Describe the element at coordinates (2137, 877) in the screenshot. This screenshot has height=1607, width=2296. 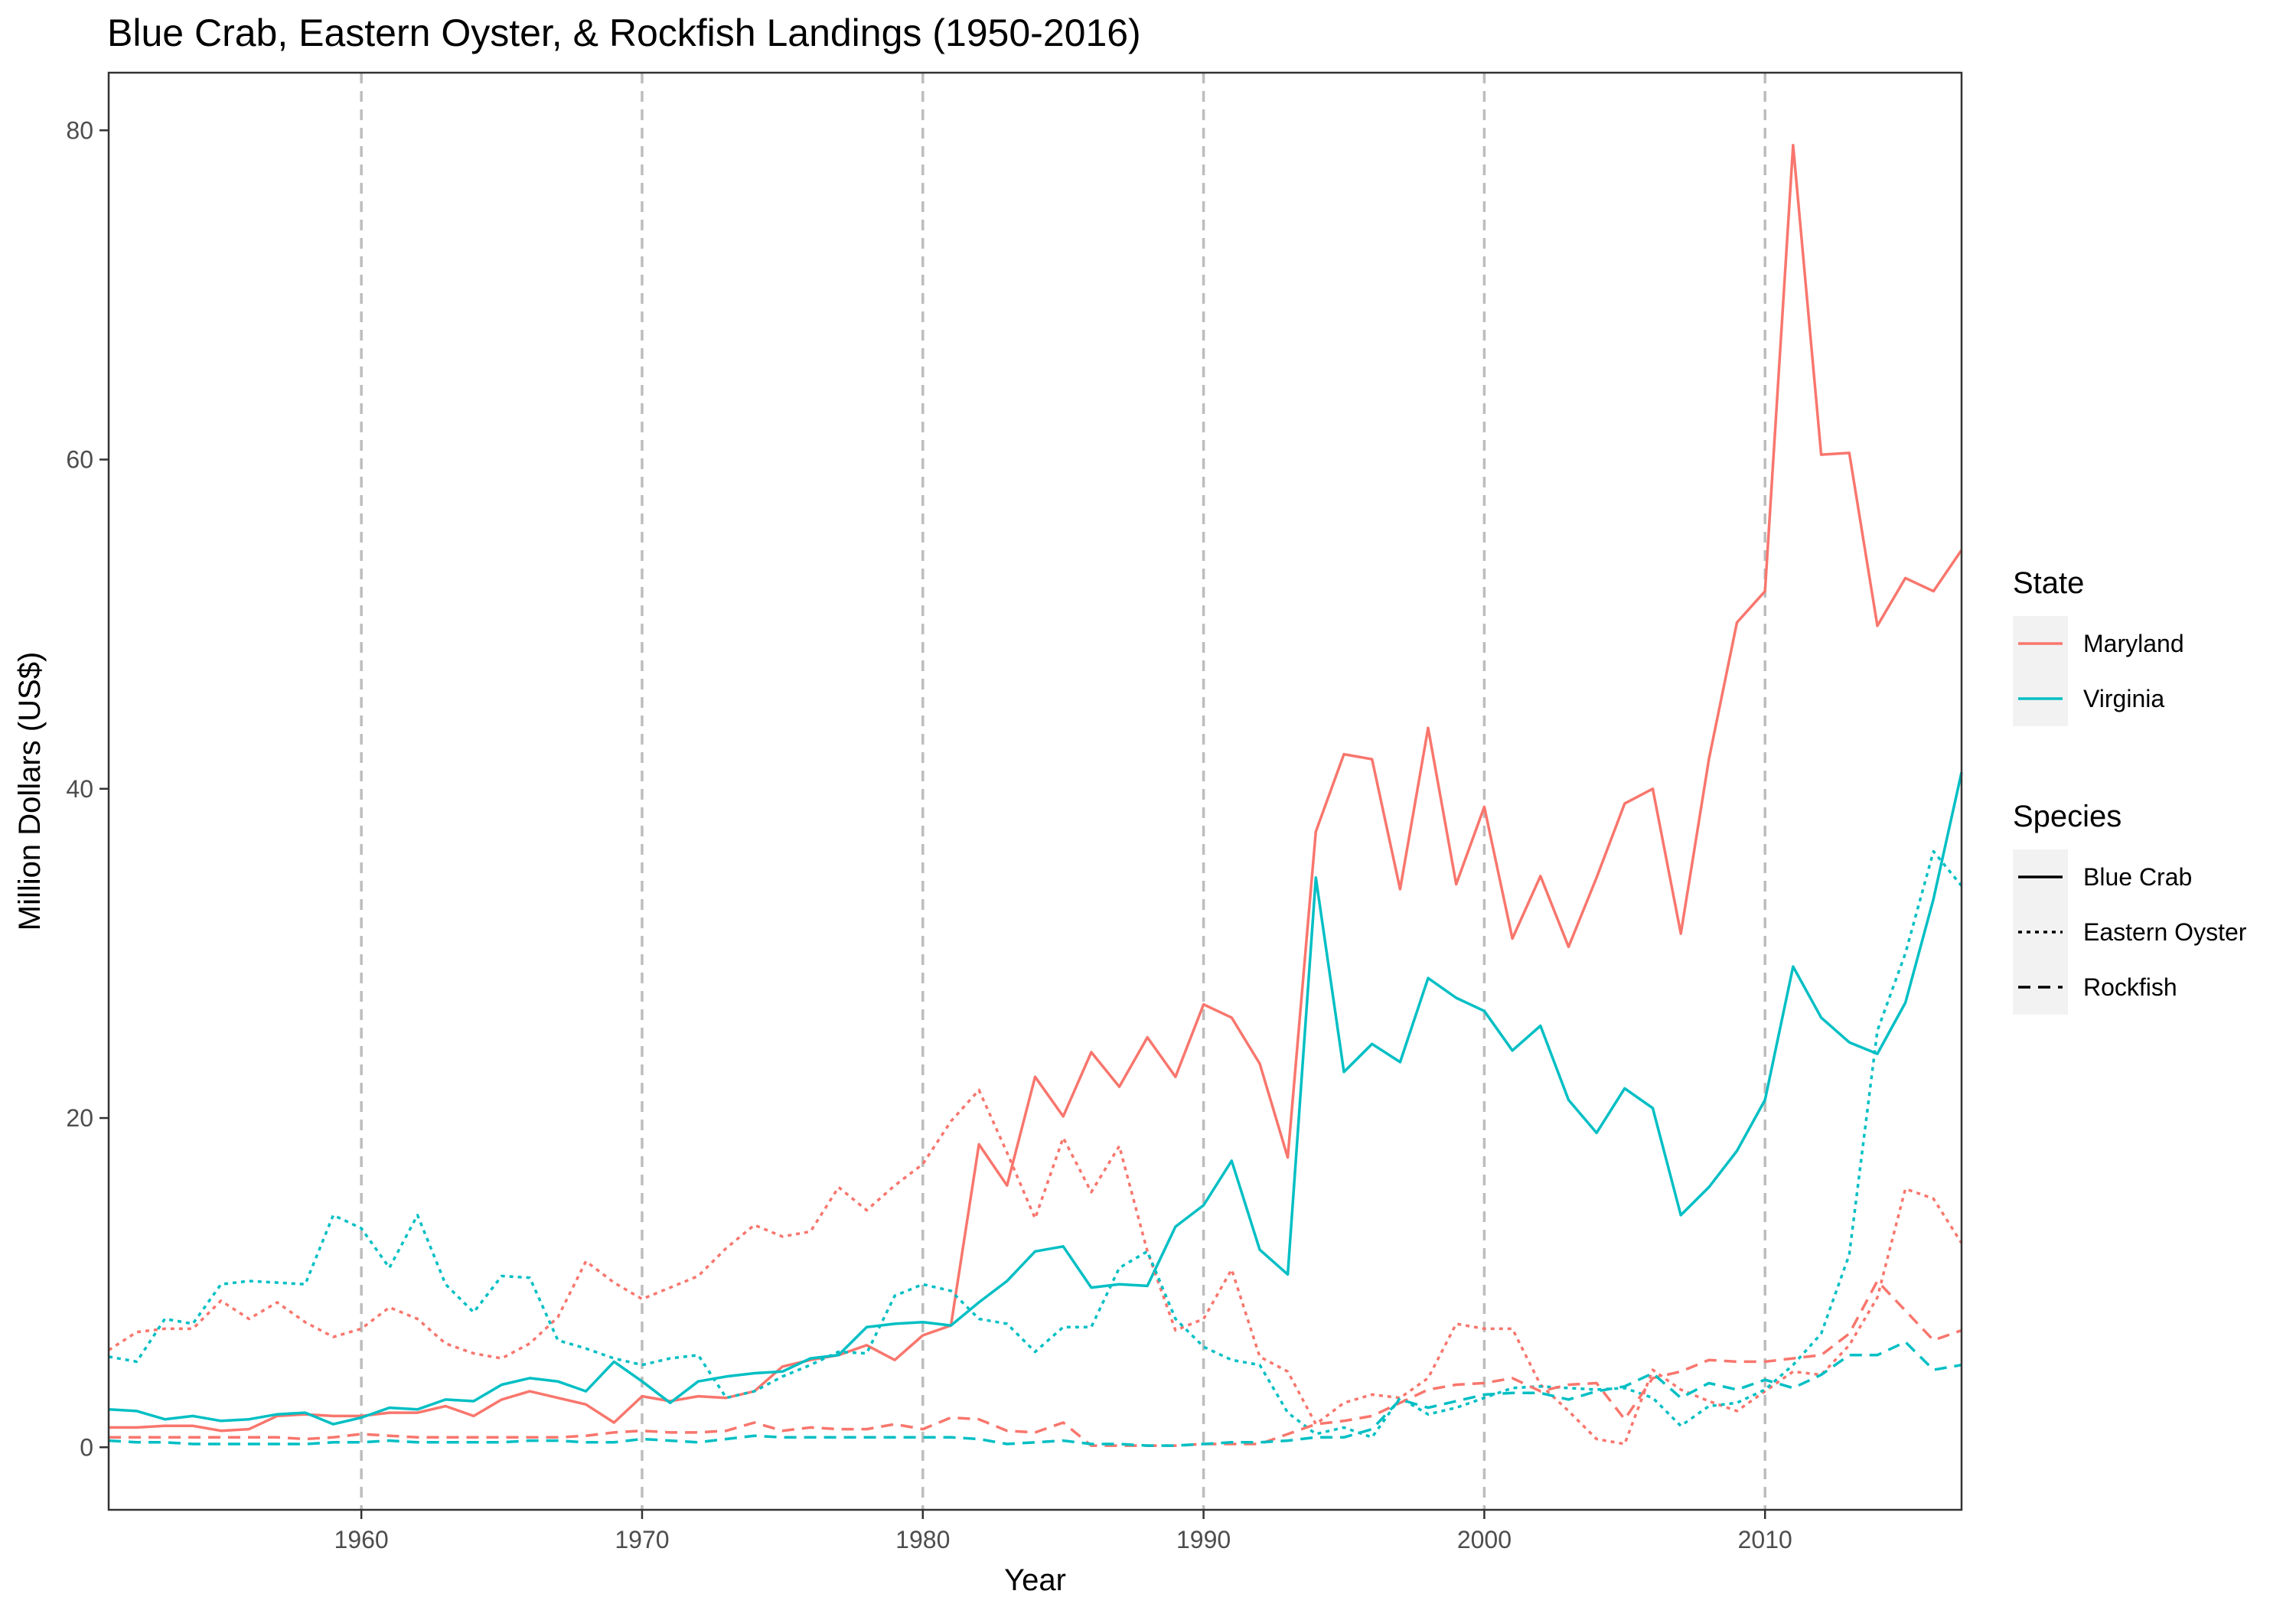
I see `legend-label-blue-crab: Blue Crab` at that location.